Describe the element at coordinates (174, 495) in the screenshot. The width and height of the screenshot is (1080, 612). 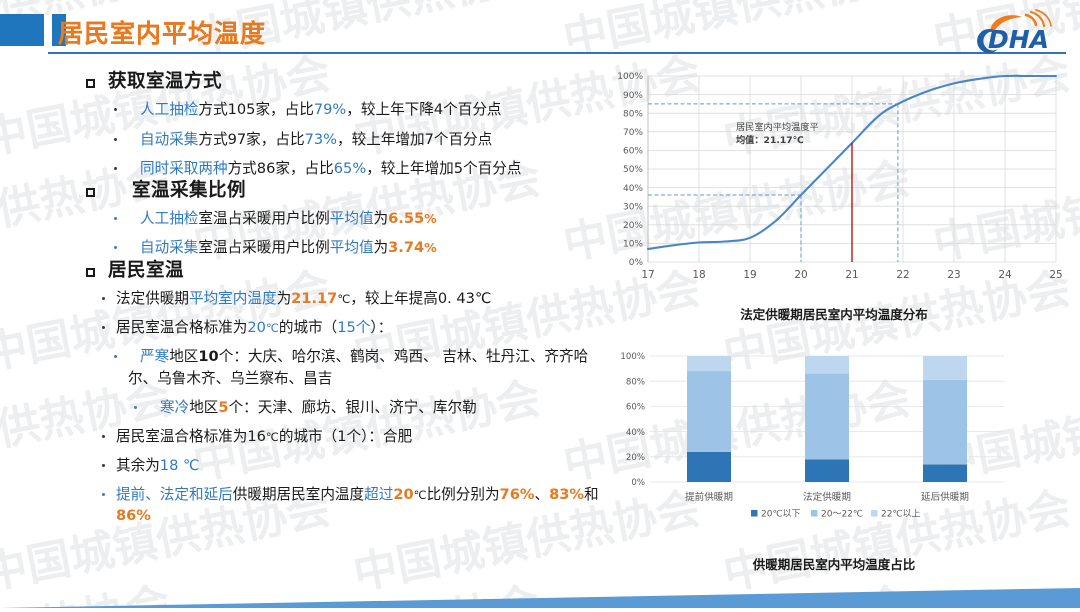
I see `text-run: 提前、法定和延后` at that location.